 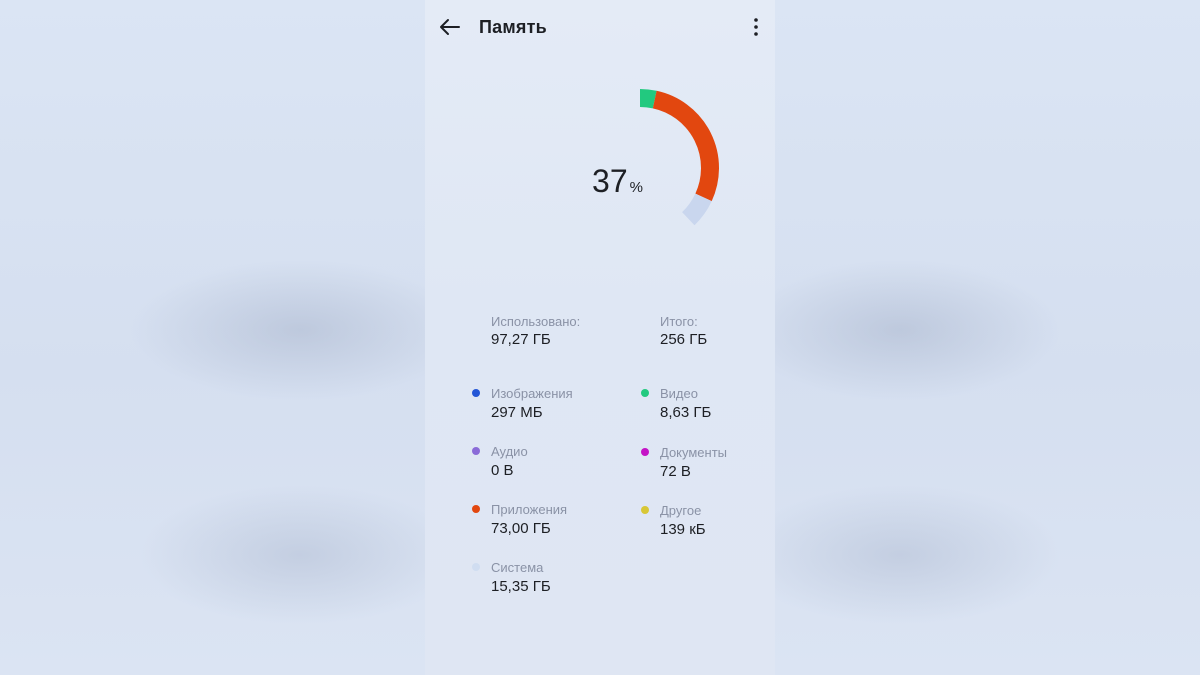 What do you see at coordinates (521, 586) in the screenshot?
I see `category-value: 15,35 ГБ` at bounding box center [521, 586].